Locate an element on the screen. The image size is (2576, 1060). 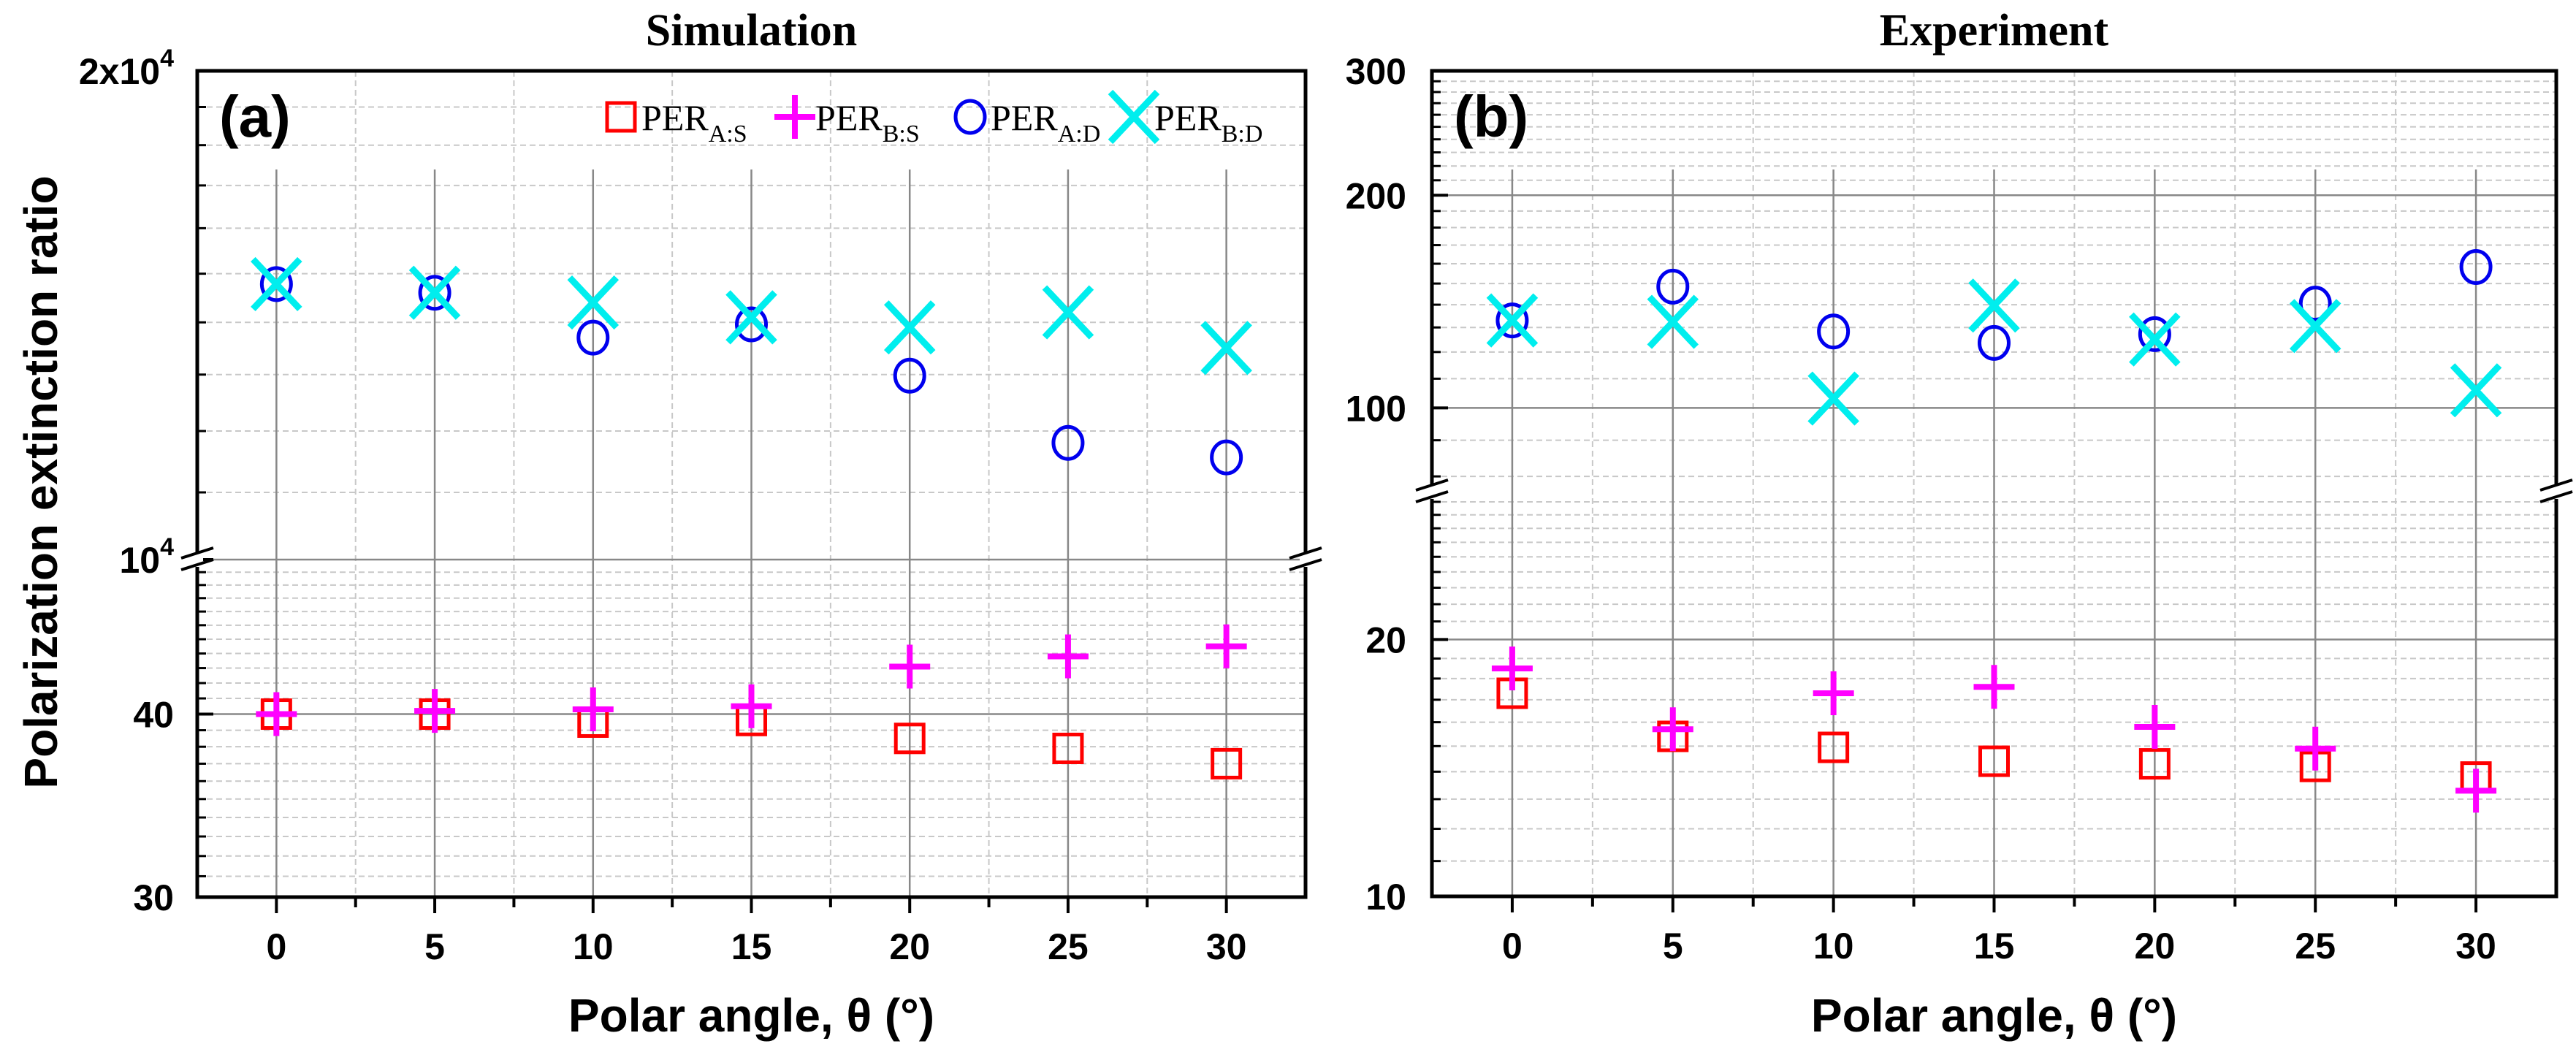
legend-label: PERA:S is located at coordinates (694, 123).